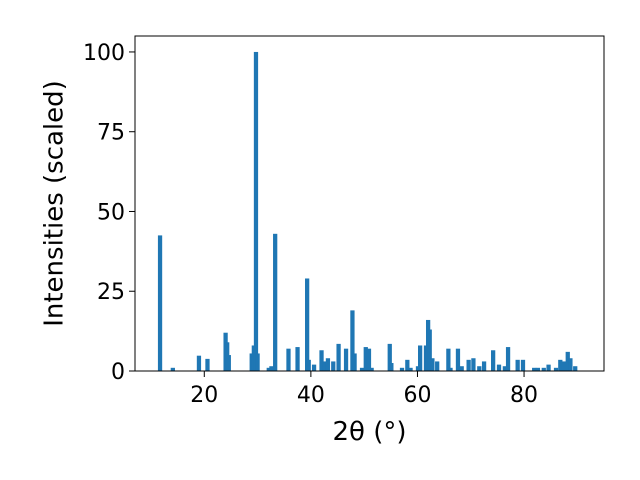  Describe the element at coordinates (364, 389) in the screenshot. I see `x-axis-ticks: 20 40 60 80` at that location.